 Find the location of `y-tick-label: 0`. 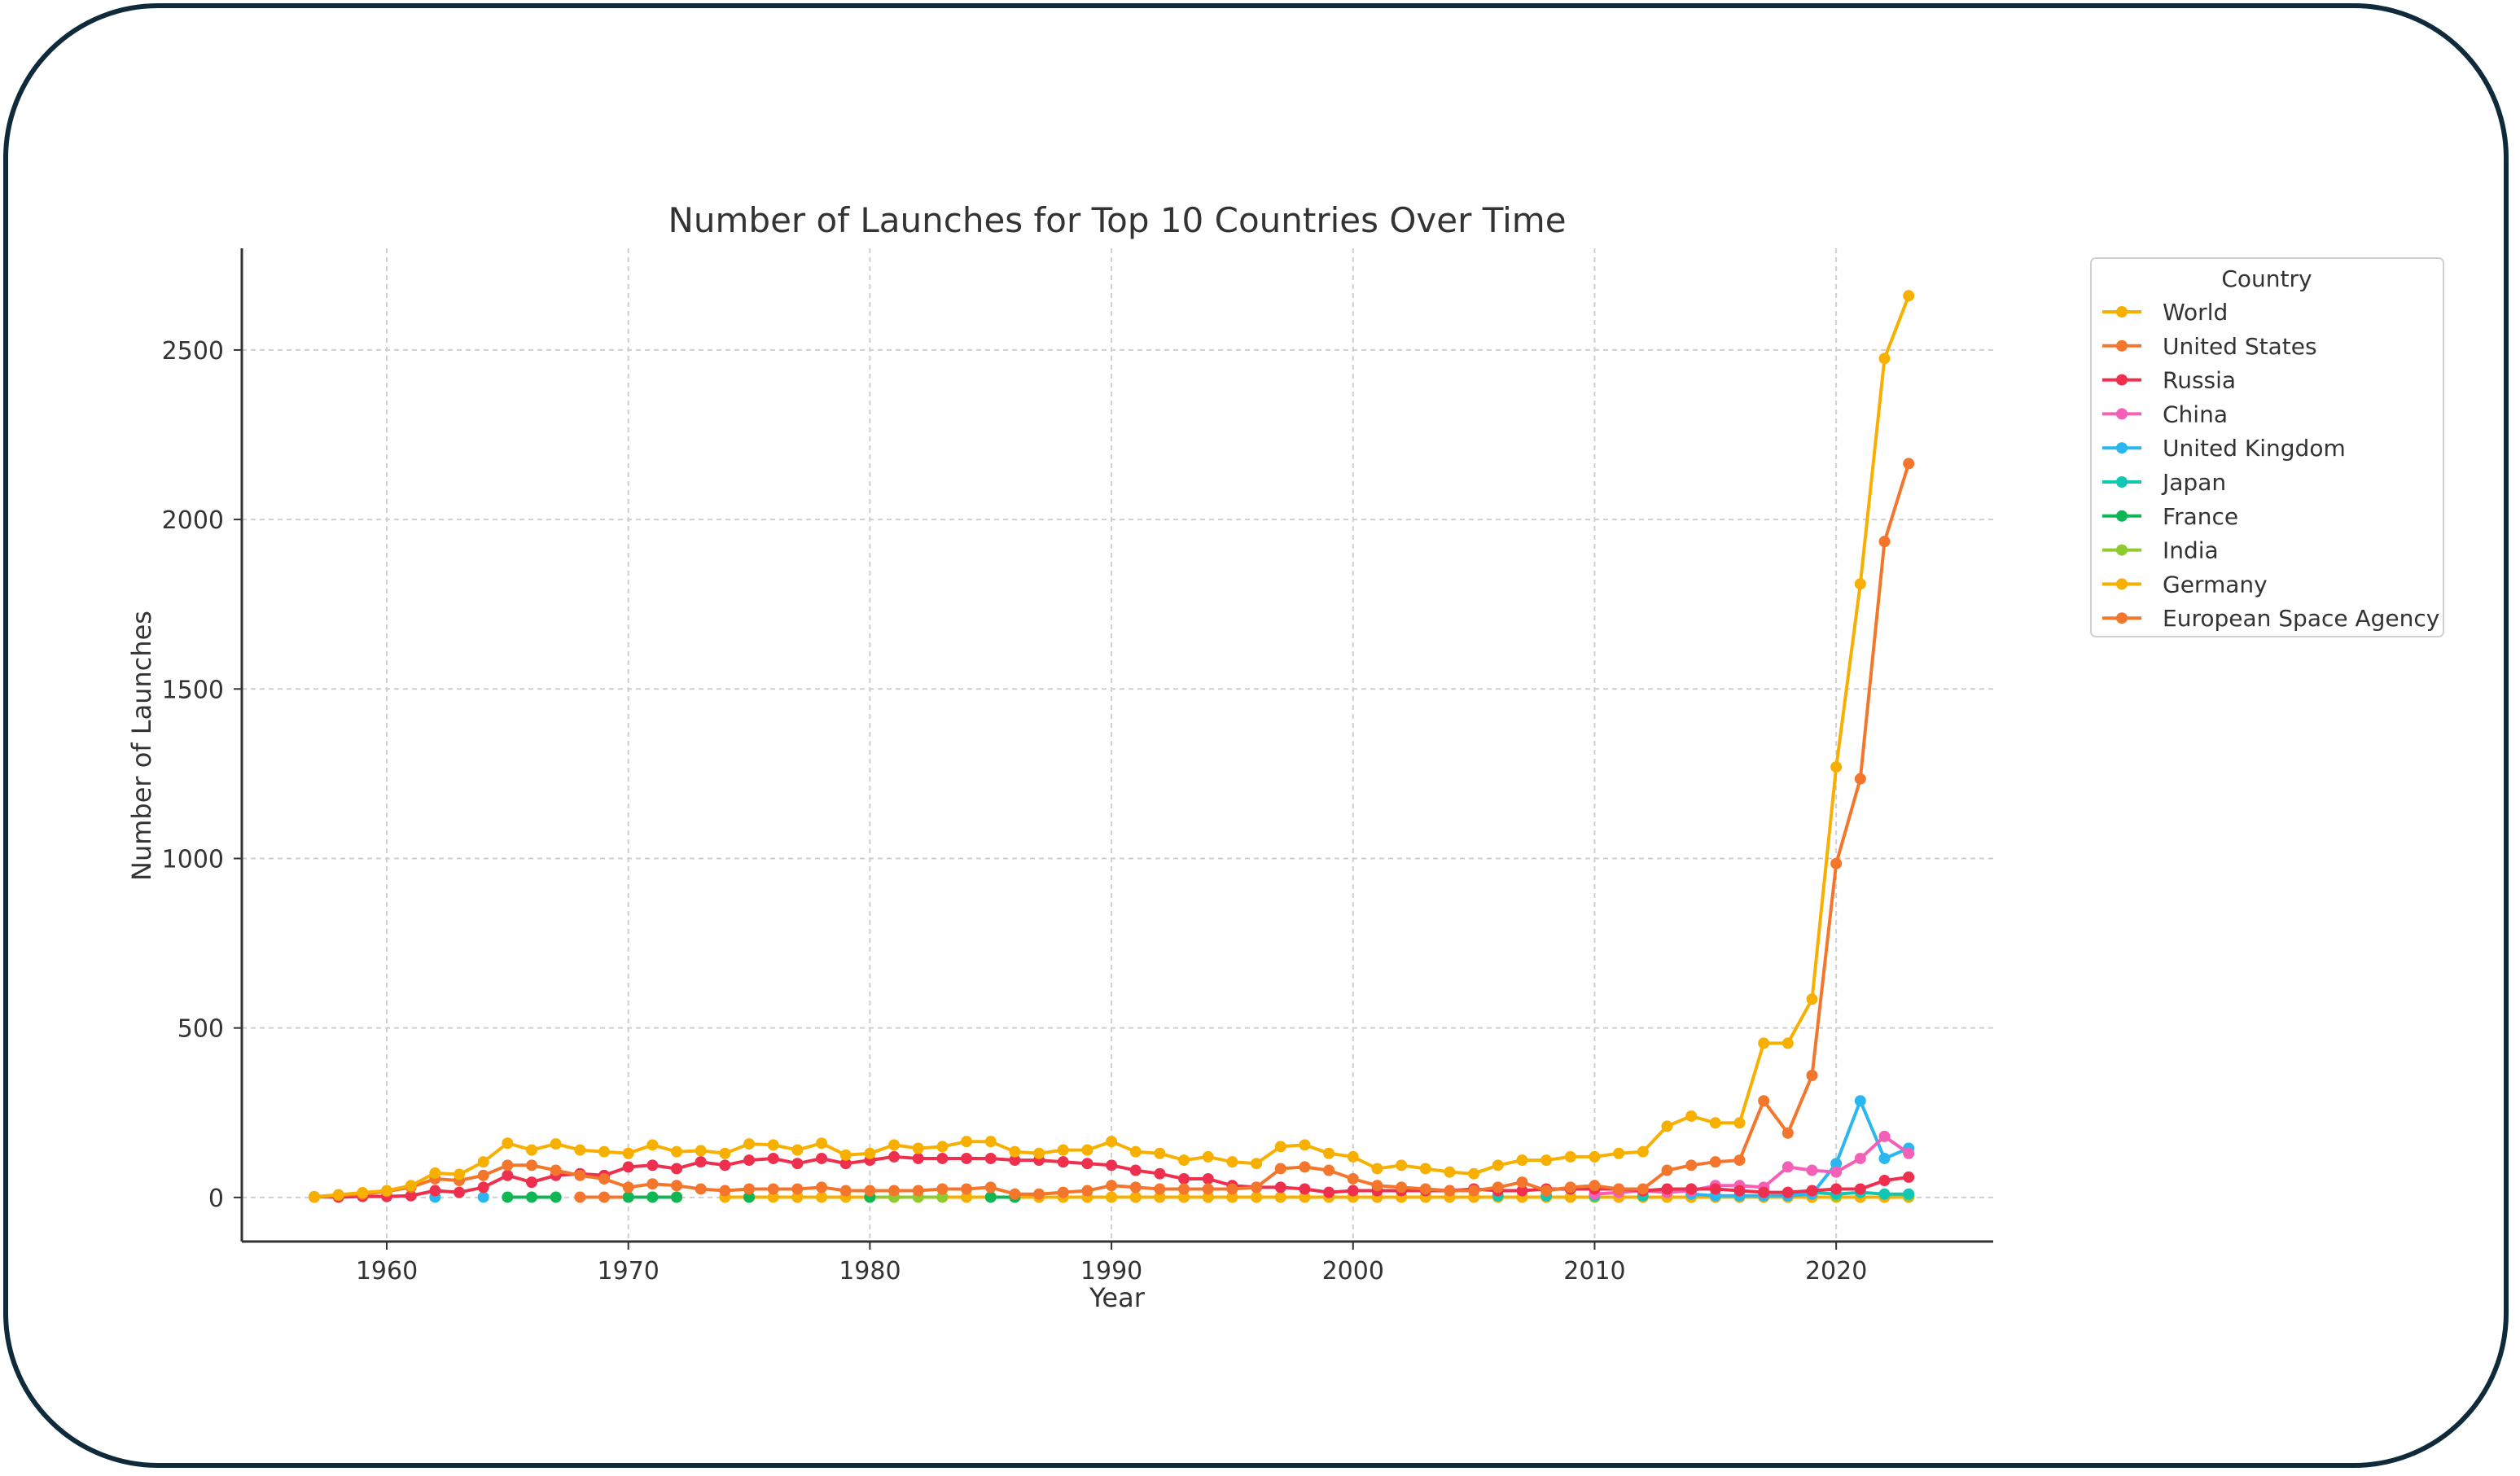

y-tick-label: 0 is located at coordinates (216, 1199).